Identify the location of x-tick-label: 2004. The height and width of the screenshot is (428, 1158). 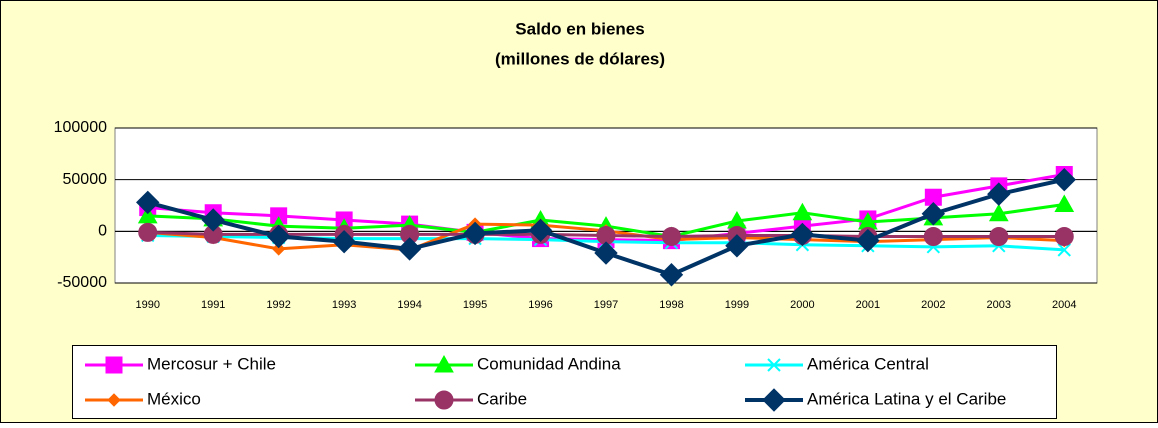
(1064, 305).